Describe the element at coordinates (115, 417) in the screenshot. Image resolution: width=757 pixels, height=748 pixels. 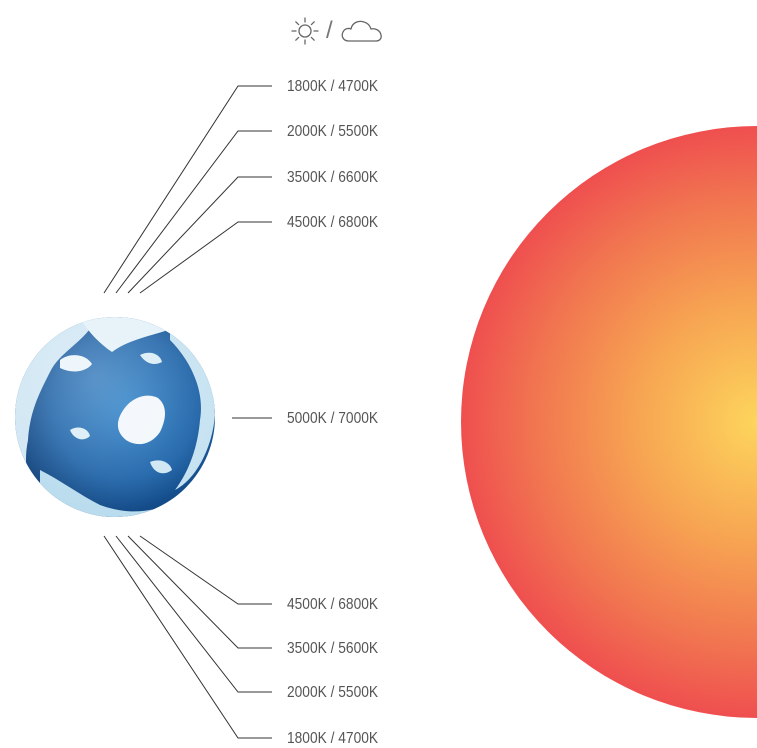
I see `earth-globe` at that location.